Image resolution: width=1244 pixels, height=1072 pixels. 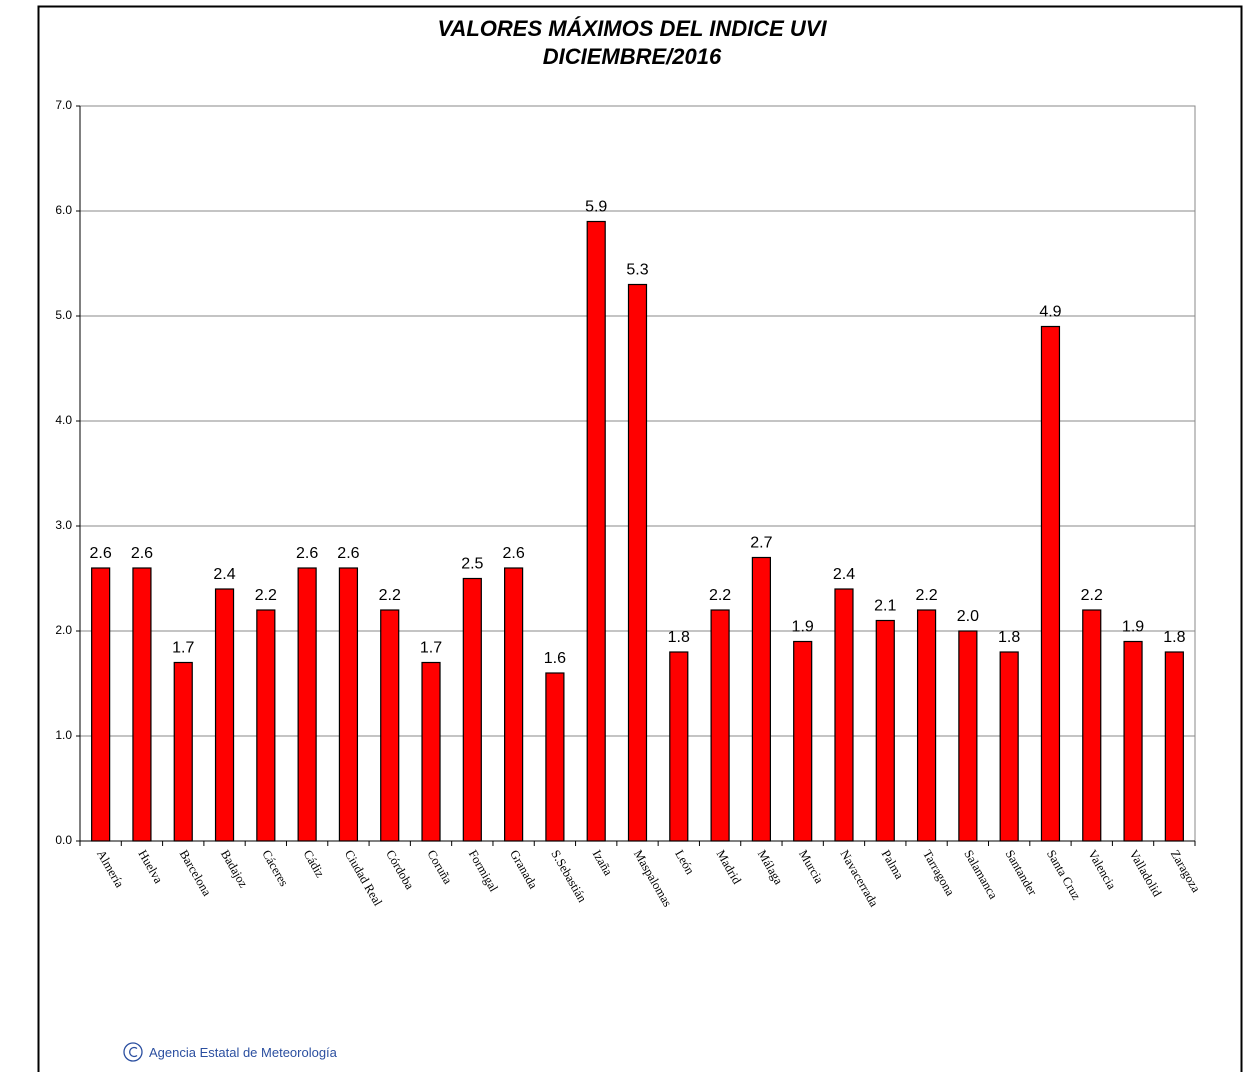 What do you see at coordinates (524, 870) in the screenshot?
I see `x-tick-label: Granada` at bounding box center [524, 870].